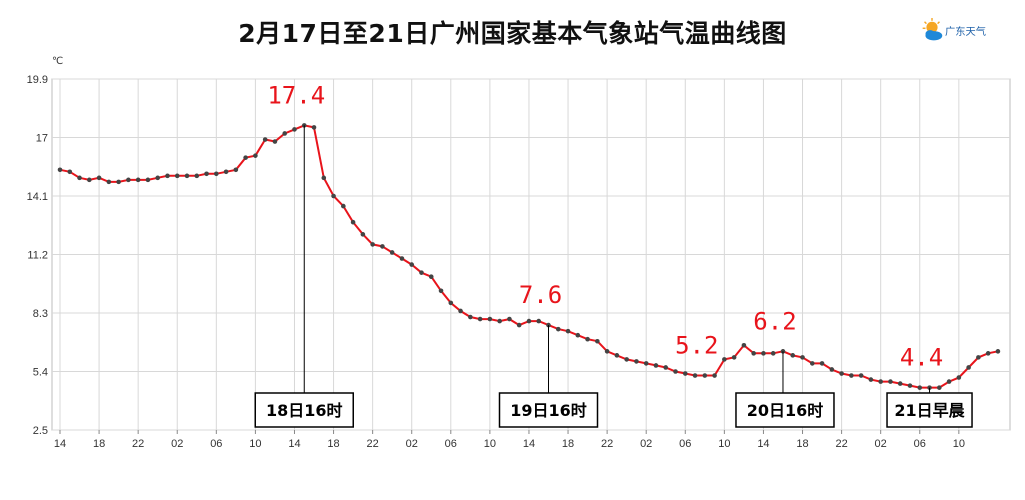 The height and width of the screenshot is (500, 1025). What do you see at coordinates (540, 295) in the screenshot?
I see `annotation-value: 7.6` at bounding box center [540, 295].